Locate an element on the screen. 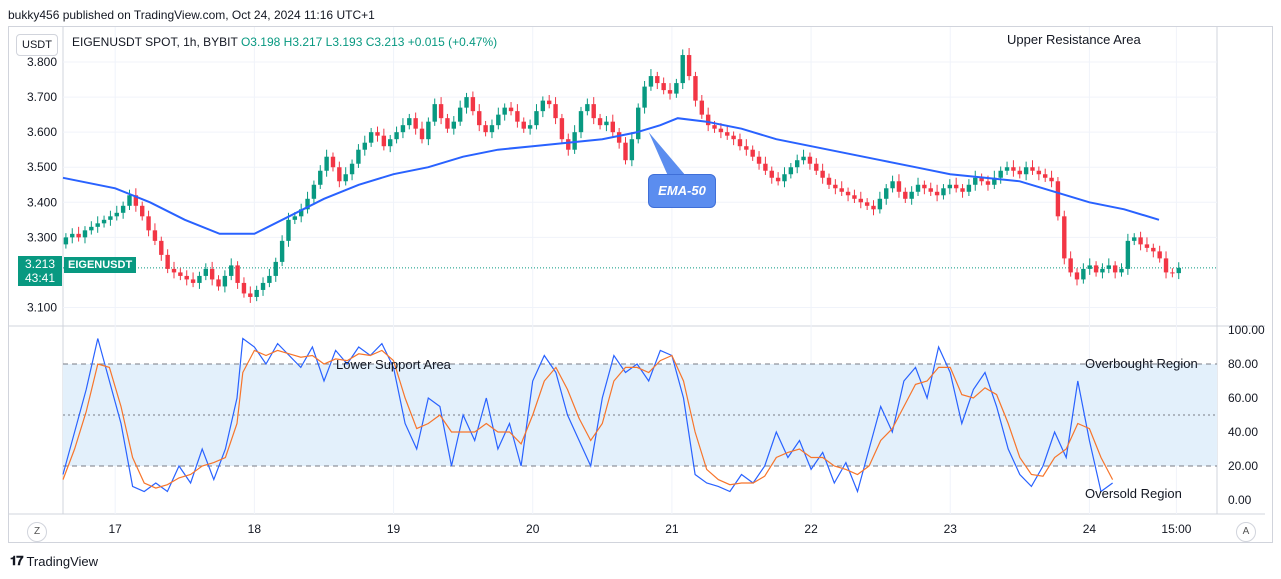 Image resolution: width=1281 pixels, height=579 pixels. lower-support-label: Lower Support Area is located at coordinates (393, 364).